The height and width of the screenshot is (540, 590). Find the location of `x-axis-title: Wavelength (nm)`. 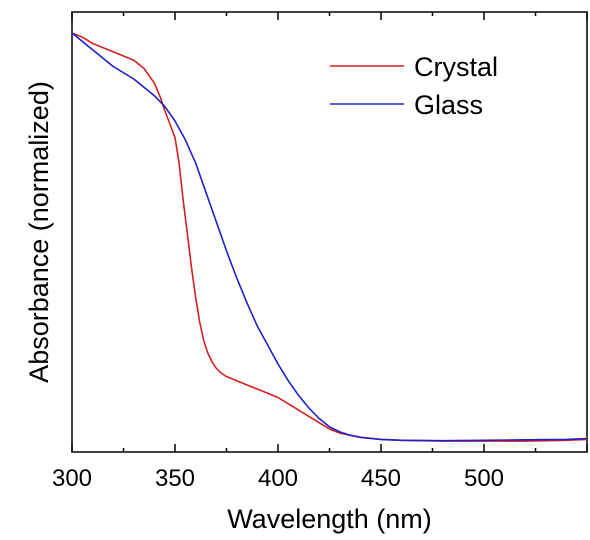

x-axis-title: Wavelength (nm) is located at coordinates (329, 519).